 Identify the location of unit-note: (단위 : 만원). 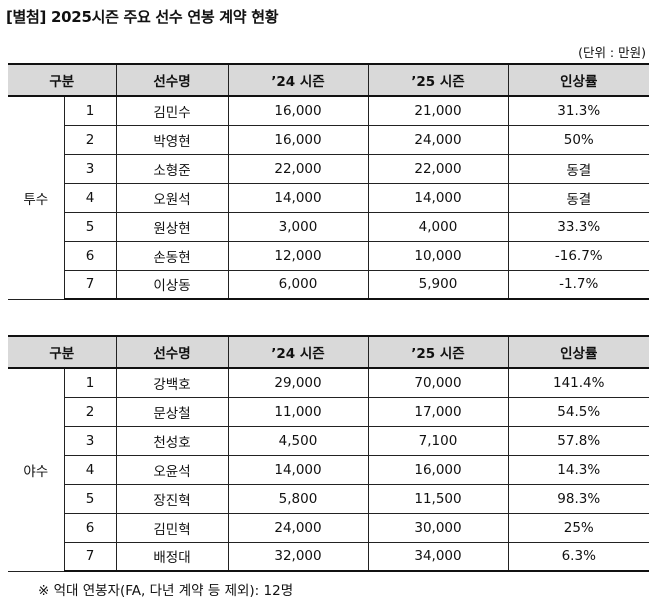
(612, 52).